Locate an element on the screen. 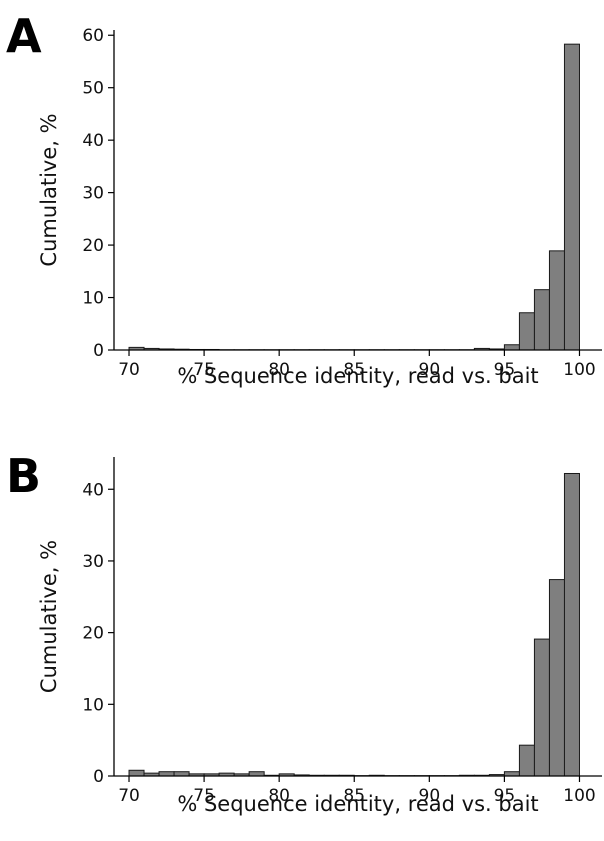 This screenshot has height=841, width=604. x-tick-label-b: 85 is located at coordinates (354, 796).